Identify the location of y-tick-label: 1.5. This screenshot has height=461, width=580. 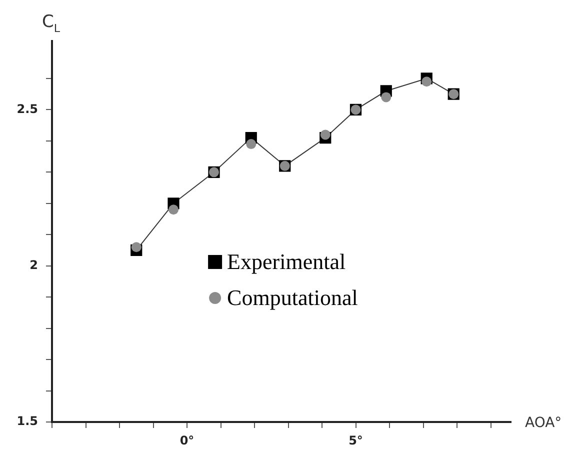
(27, 421).